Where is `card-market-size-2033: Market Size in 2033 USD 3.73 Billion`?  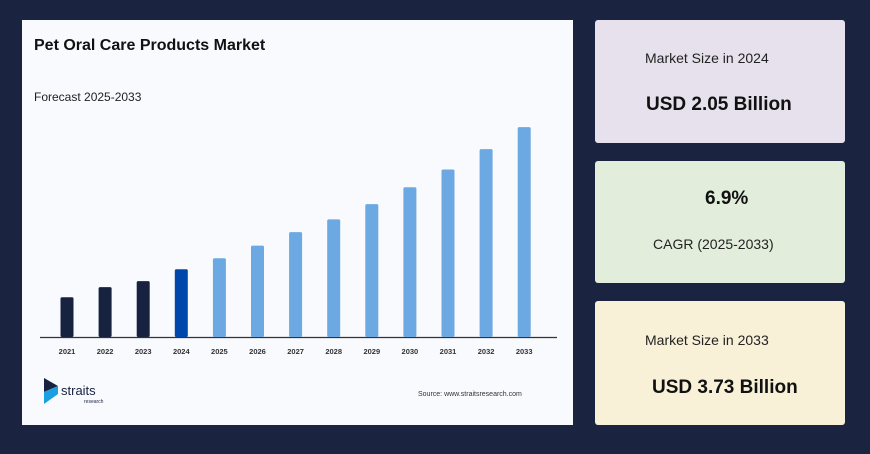 card-market-size-2033: Market Size in 2033 USD 3.73 Billion is located at coordinates (720, 363).